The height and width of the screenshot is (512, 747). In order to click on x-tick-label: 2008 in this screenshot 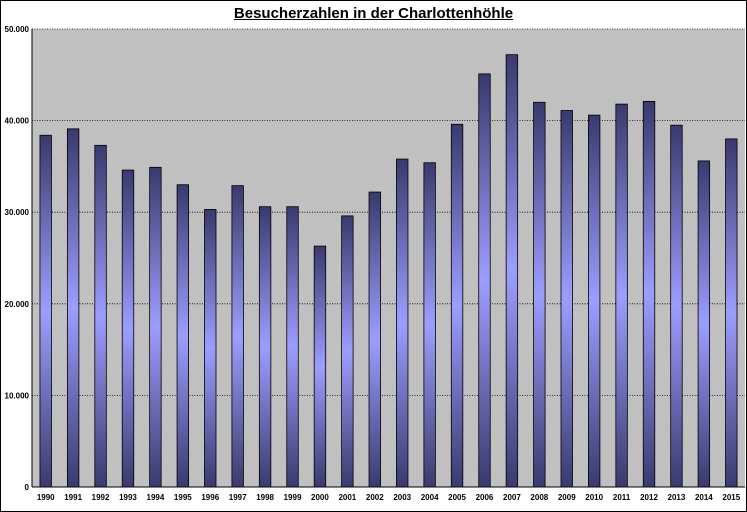, I will do `click(539, 497)`.